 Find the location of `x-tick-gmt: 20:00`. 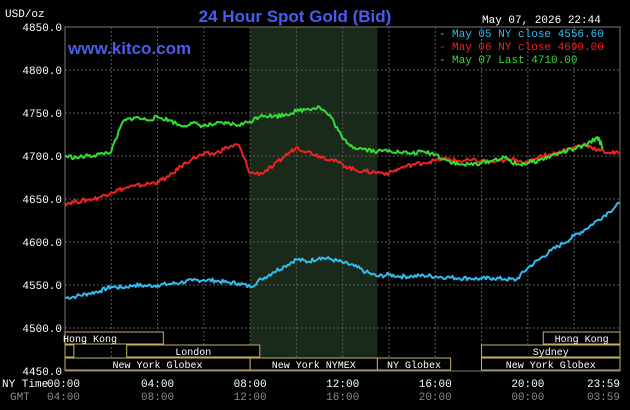

x-tick-gmt: 20:00 is located at coordinates (435, 398).